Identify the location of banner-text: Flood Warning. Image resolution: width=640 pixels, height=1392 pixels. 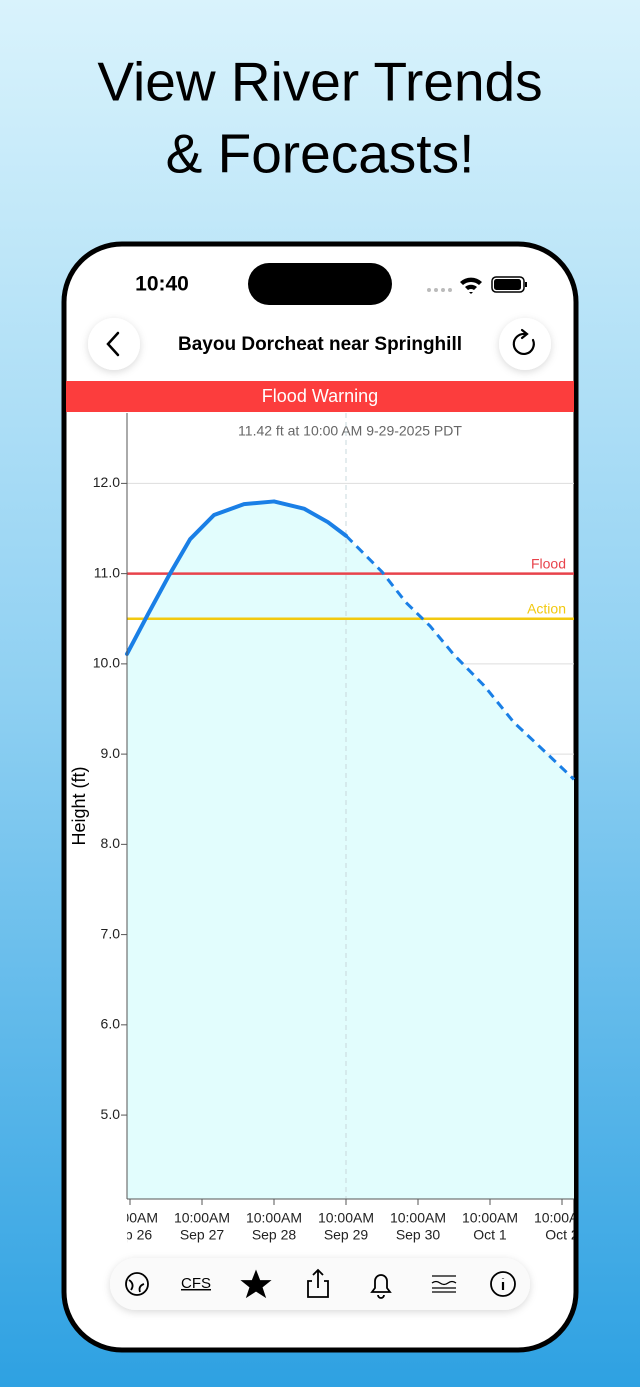
(320, 396).